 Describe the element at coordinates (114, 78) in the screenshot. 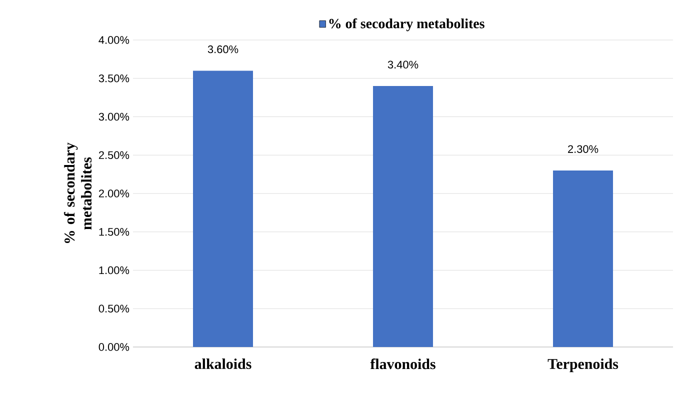

I see `y-tick-label: 3.50%` at that location.